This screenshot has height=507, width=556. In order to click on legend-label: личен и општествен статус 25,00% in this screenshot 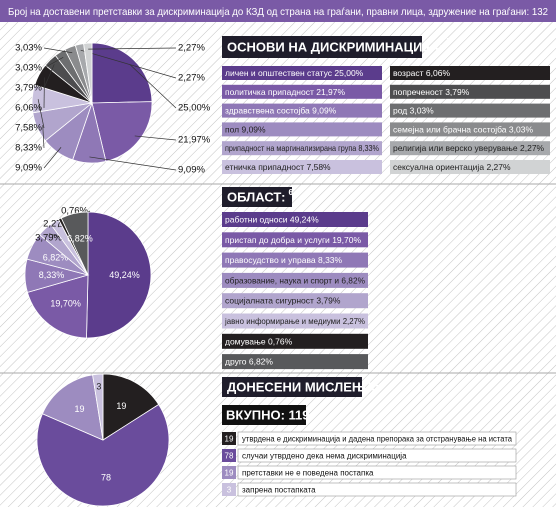, I will do `click(294, 73)`.